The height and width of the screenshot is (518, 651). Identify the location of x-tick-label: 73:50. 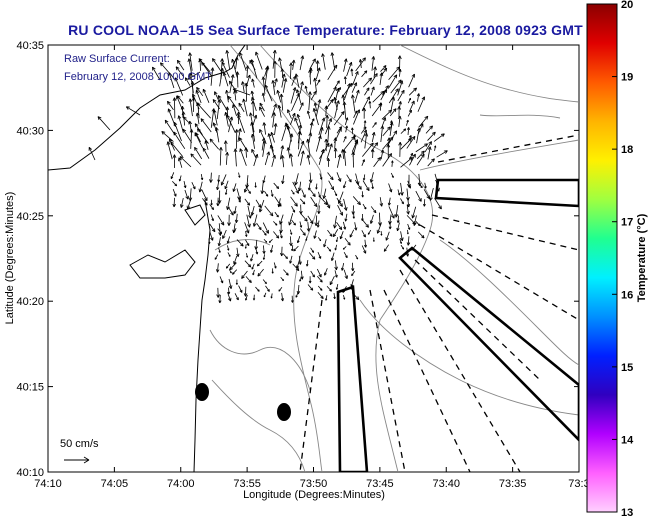
(314, 484).